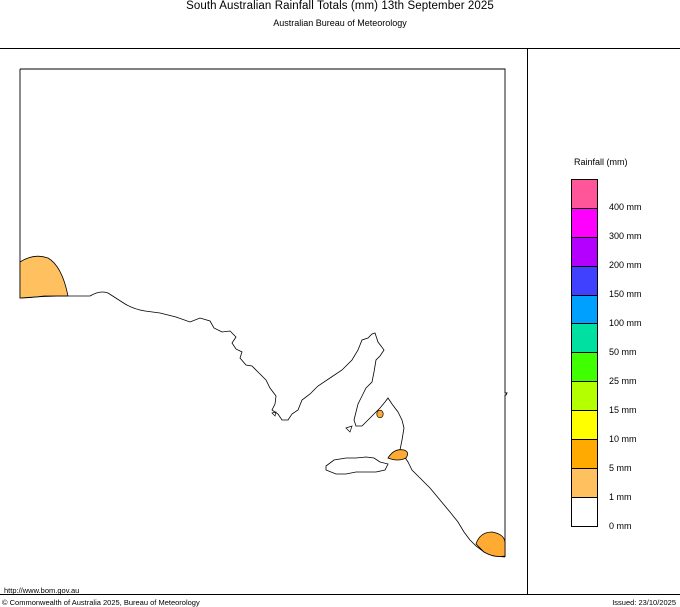 The width and height of the screenshot is (680, 607). Describe the element at coordinates (625, 294) in the screenshot. I see `legend-label: 150 mm` at that location.